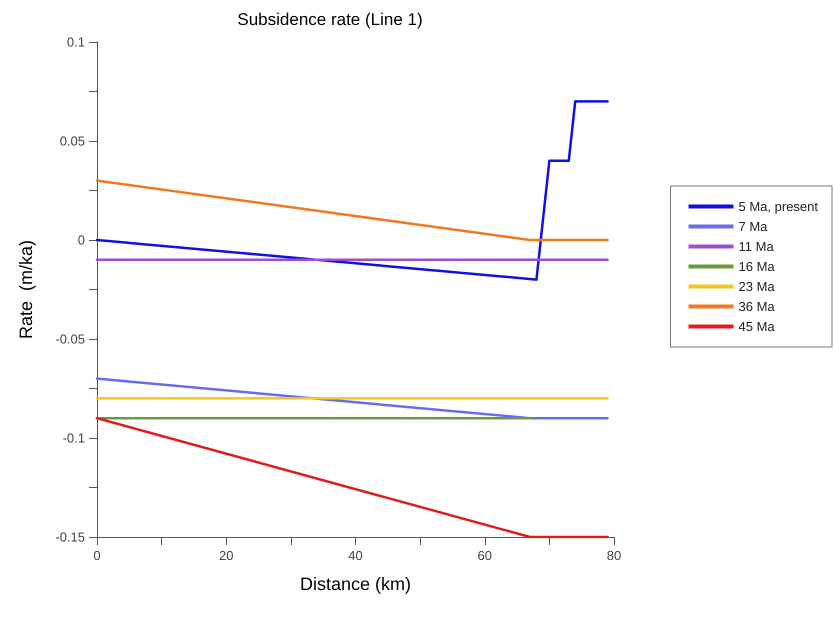  Describe the element at coordinates (756, 246) in the screenshot. I see `legend-label: 11 Ma` at that location.